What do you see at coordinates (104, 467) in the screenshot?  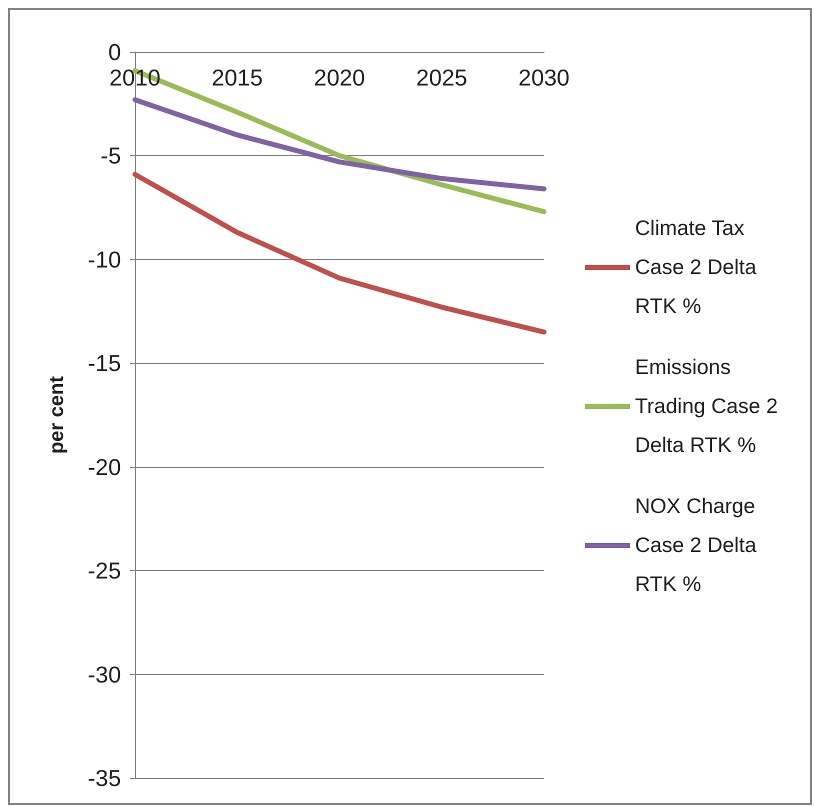 I see `y-tick-label: -20` at bounding box center [104, 467].